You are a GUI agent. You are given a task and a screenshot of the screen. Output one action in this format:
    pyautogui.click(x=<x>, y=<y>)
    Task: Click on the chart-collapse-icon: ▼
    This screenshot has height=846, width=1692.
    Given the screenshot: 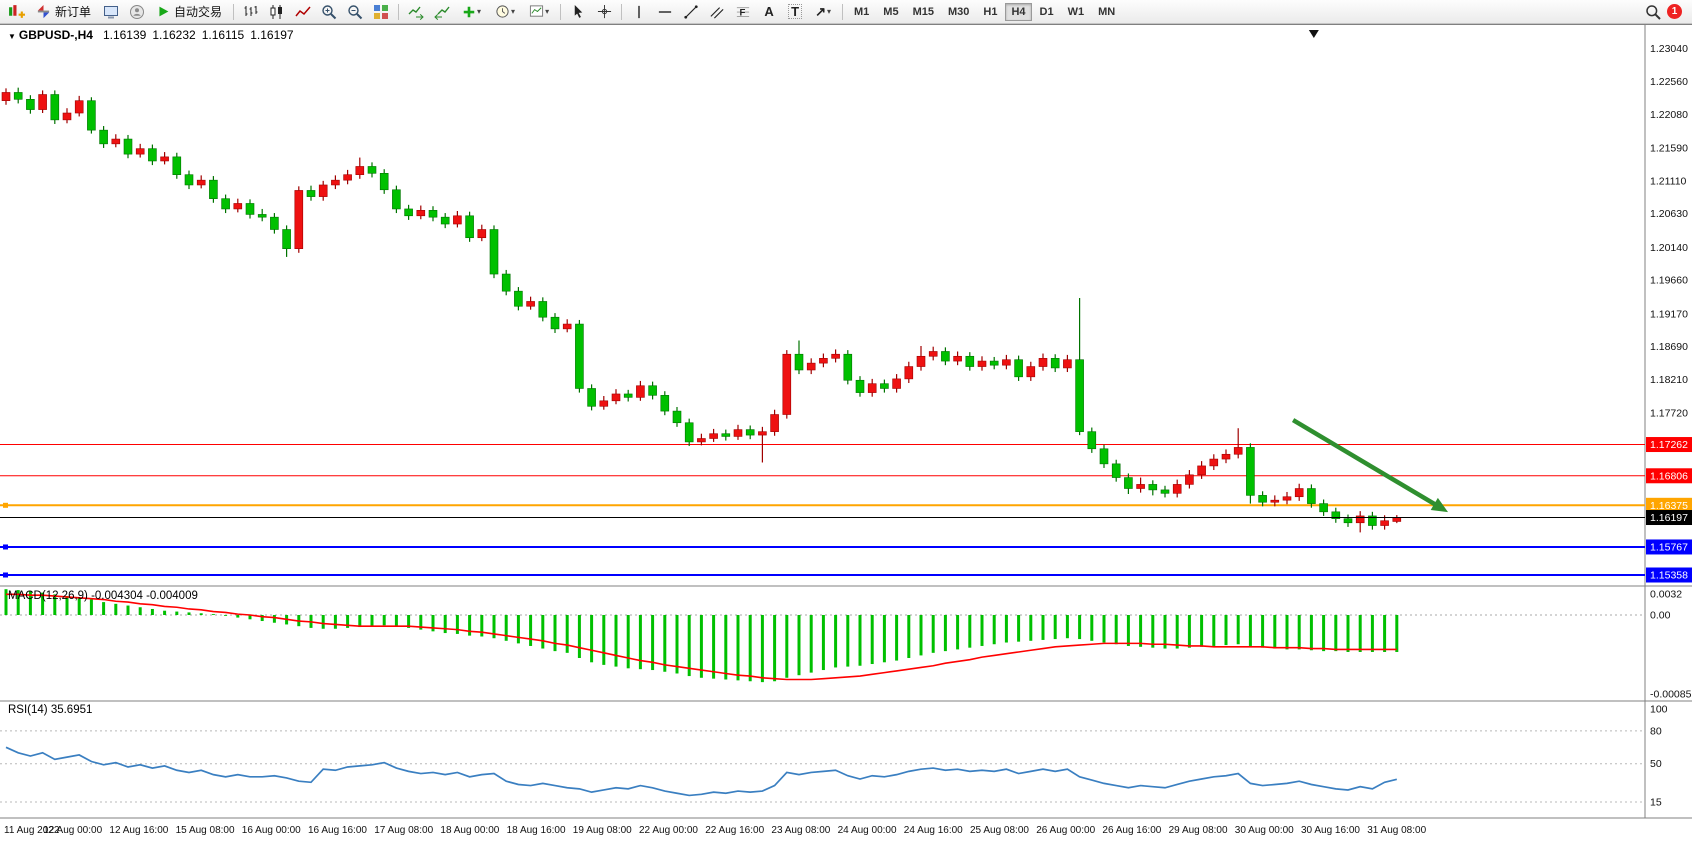 What is the action you would take?
    pyautogui.click(x=12, y=36)
    